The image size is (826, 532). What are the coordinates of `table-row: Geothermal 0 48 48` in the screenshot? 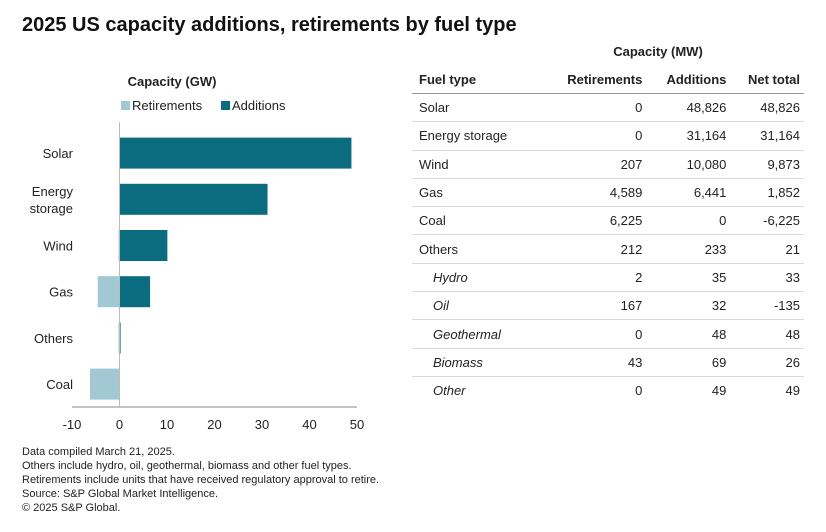 It's located at (608, 334).